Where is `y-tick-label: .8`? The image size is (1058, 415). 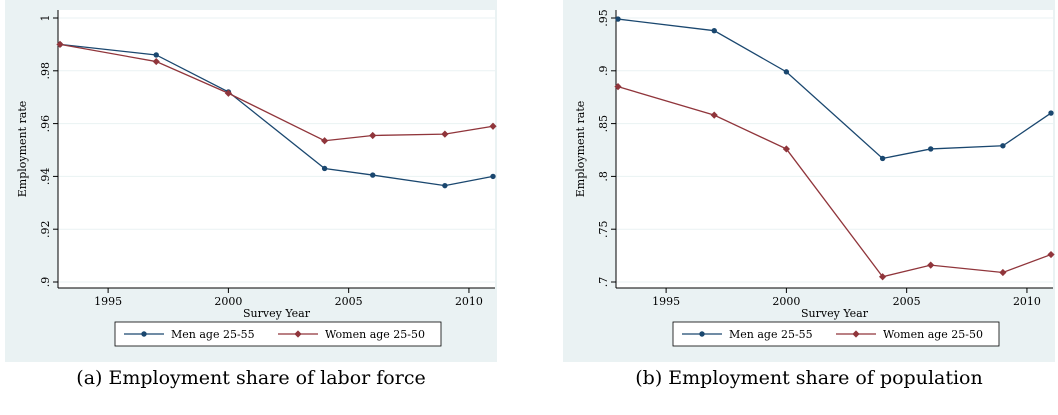
y-tick-label: .8 is located at coordinates (603, 176).